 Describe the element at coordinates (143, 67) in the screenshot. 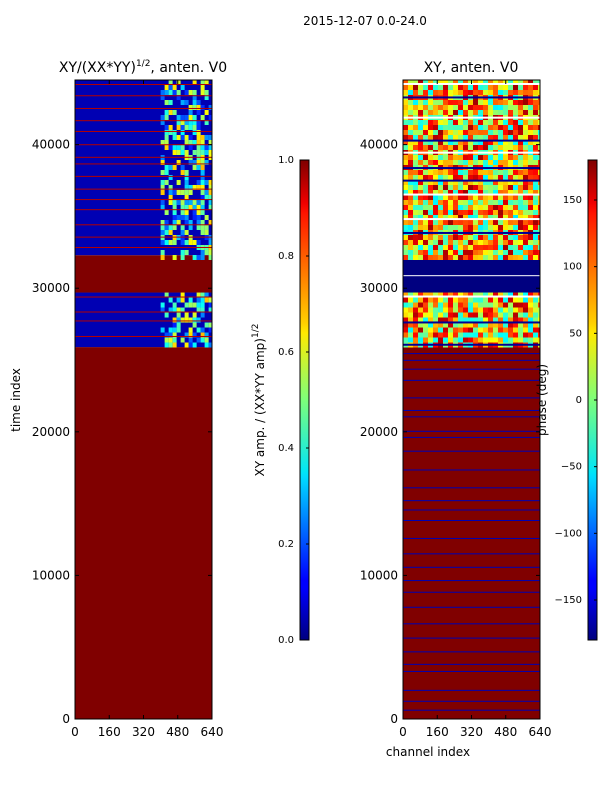

I see `amplitude-panel-title: XY/(XX*YY)1/2, anten. V0` at that location.